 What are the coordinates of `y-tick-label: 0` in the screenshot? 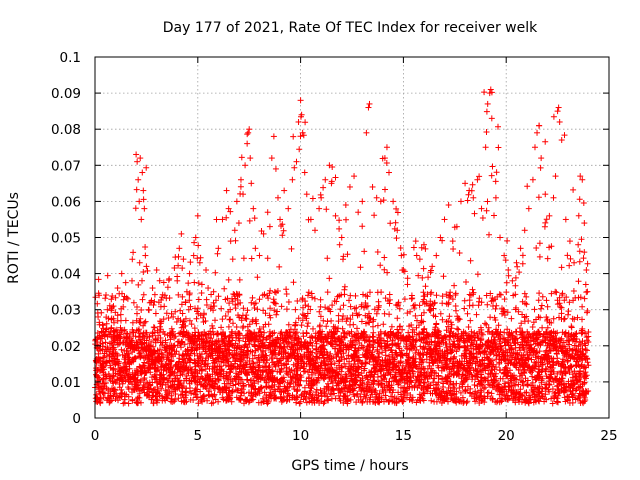 It's located at (76, 419).